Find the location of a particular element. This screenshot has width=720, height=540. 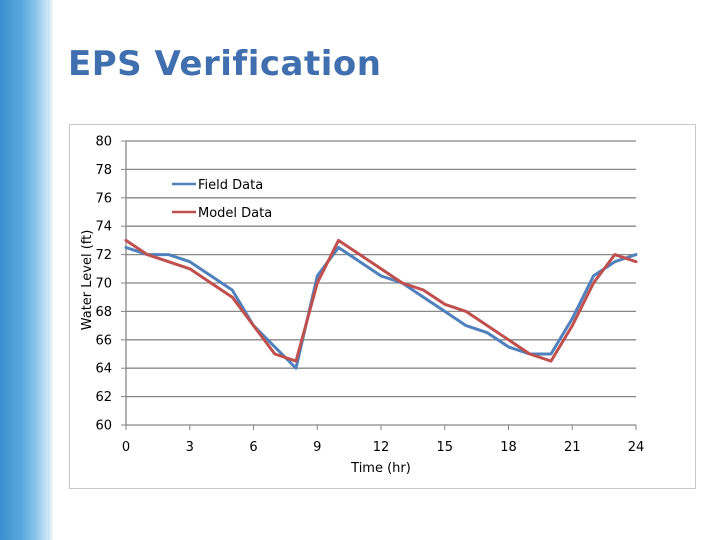

y-tick-label-66: 66 is located at coordinates (103, 340).